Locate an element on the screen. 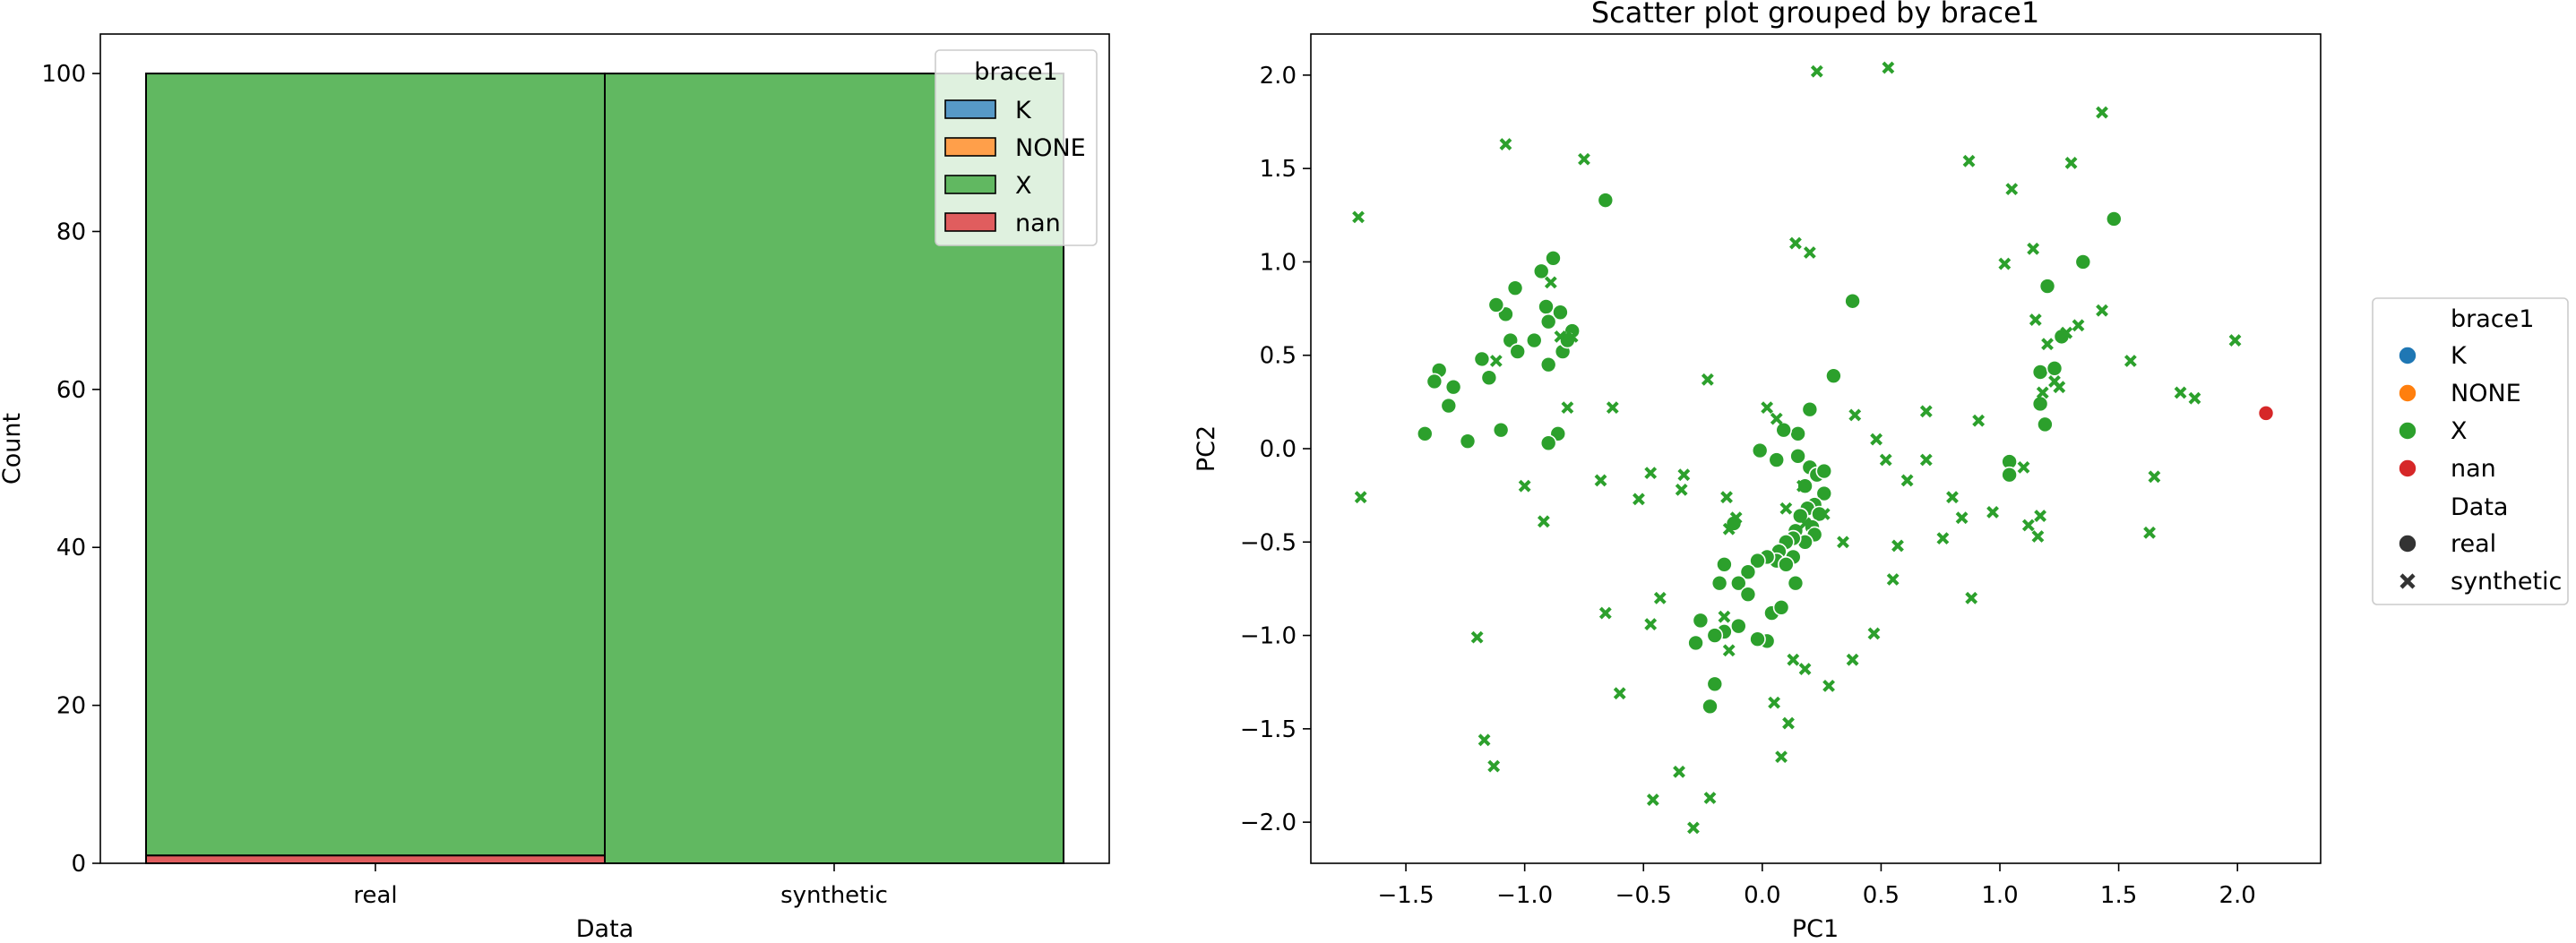  legend-label: real is located at coordinates (2473, 544).